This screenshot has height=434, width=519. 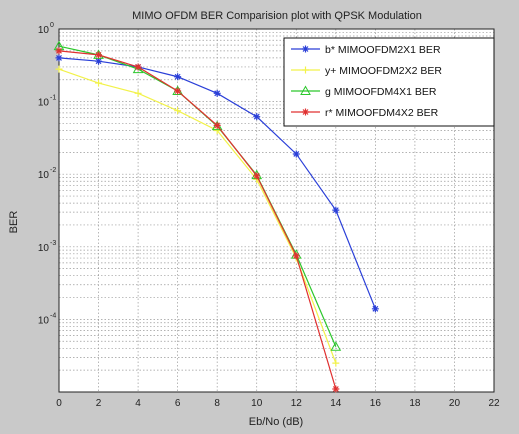 I want to click on y-tick-exponent: -3, so click(x=53, y=243).